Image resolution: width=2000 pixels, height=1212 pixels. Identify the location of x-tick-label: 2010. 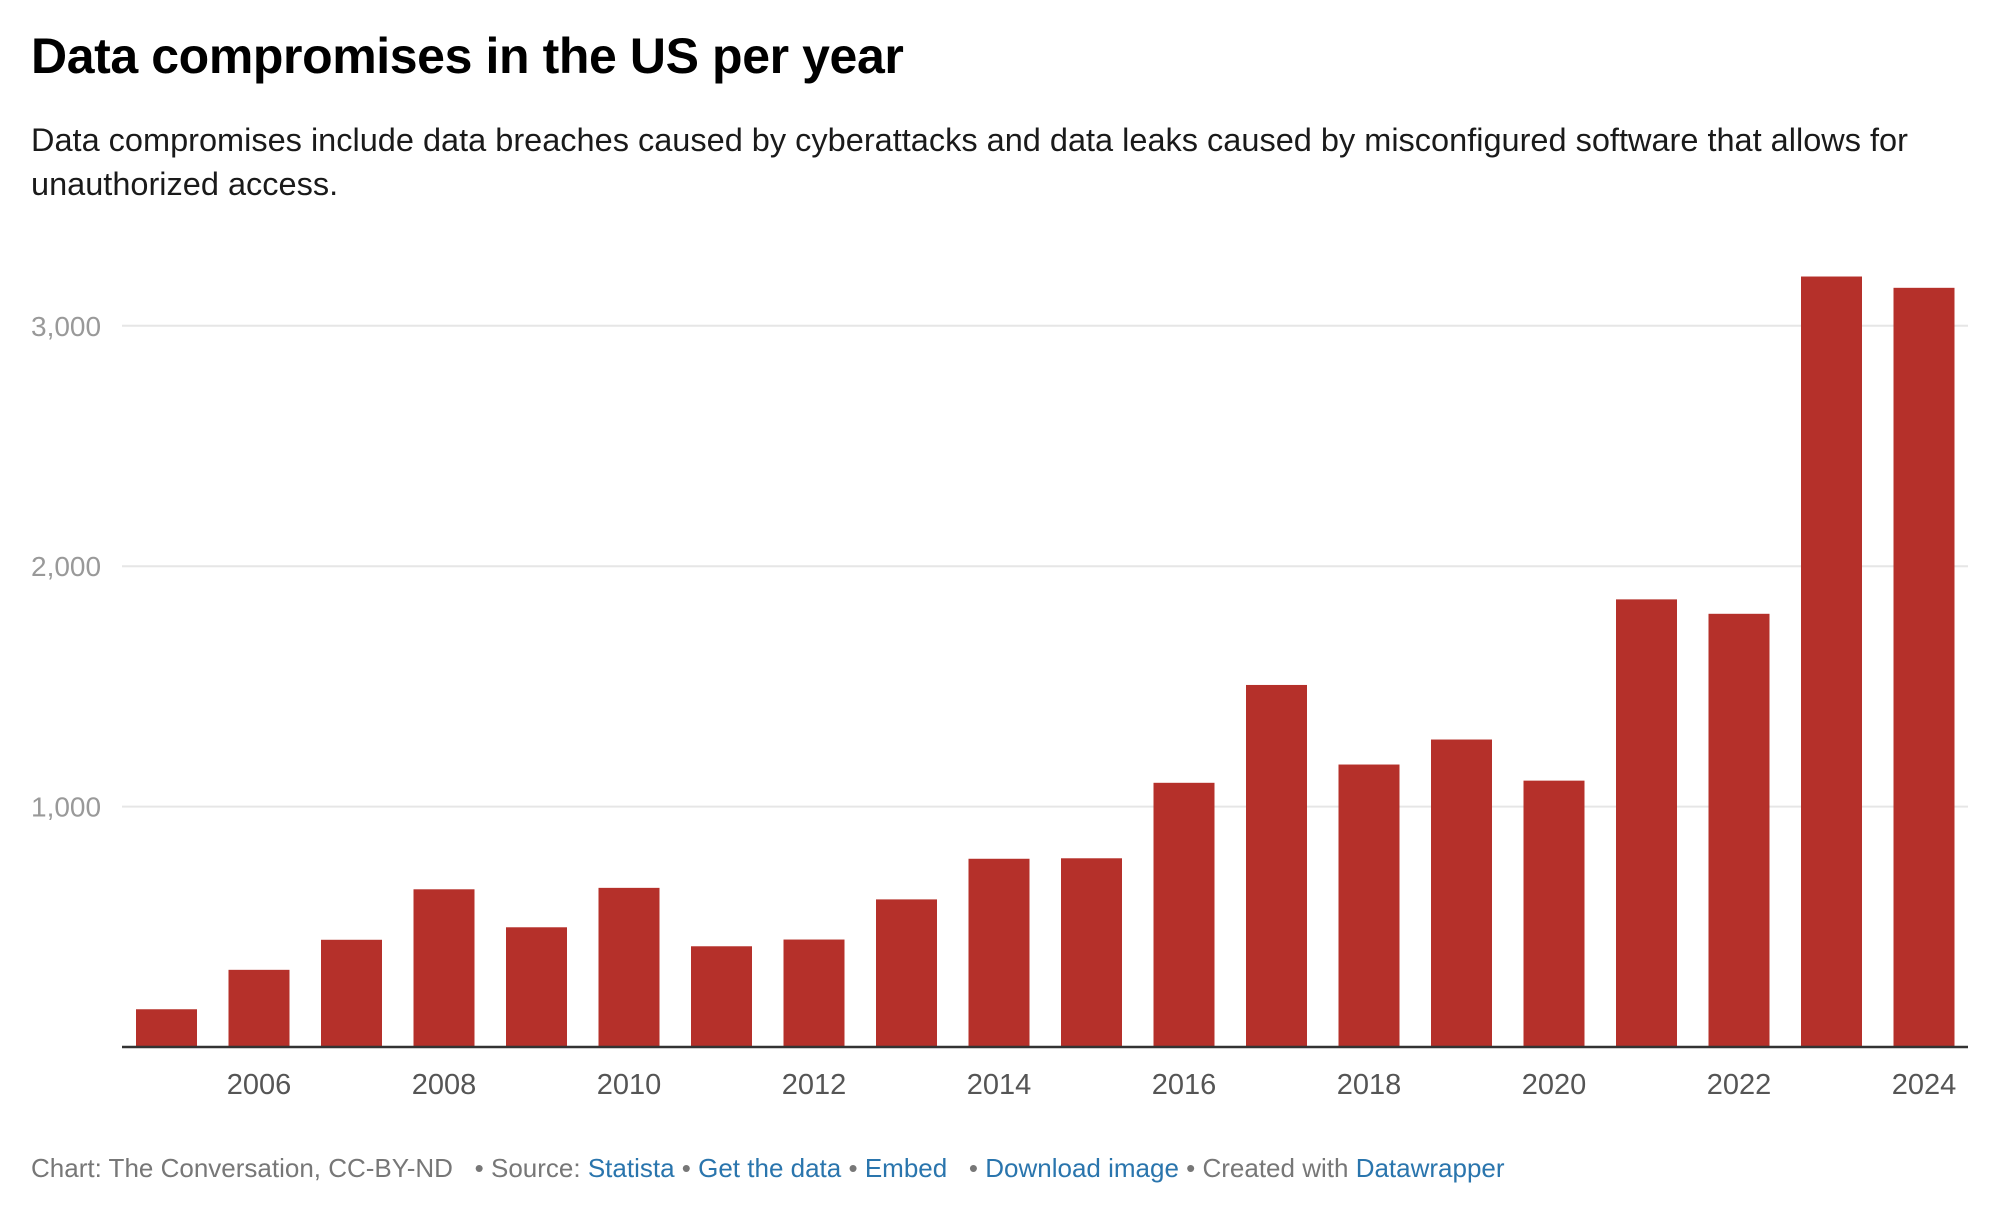
(629, 1085).